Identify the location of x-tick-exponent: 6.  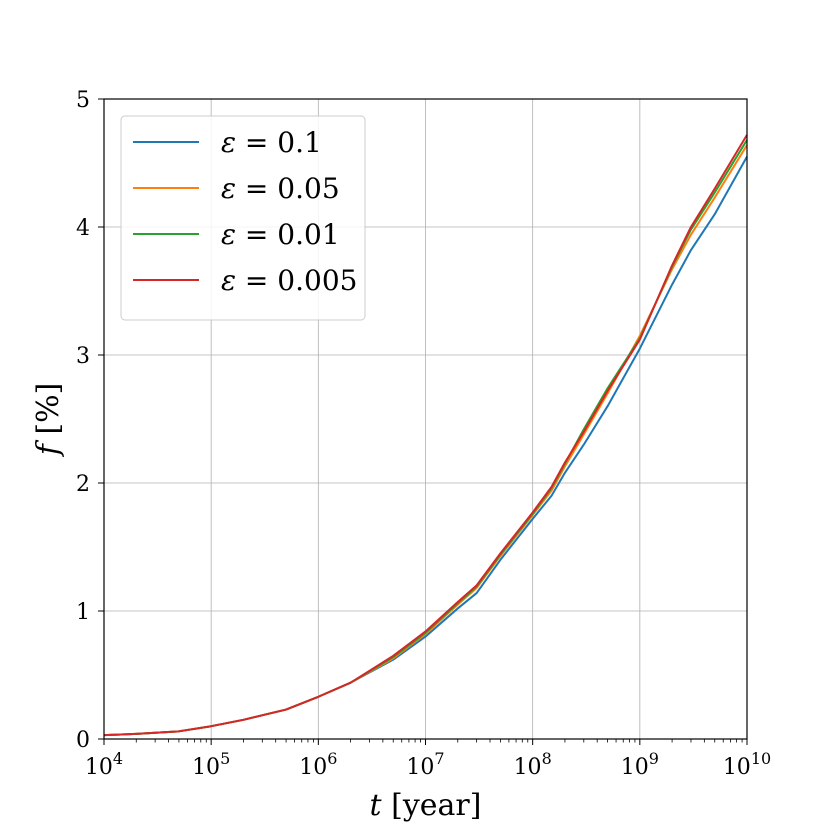
(332, 758).